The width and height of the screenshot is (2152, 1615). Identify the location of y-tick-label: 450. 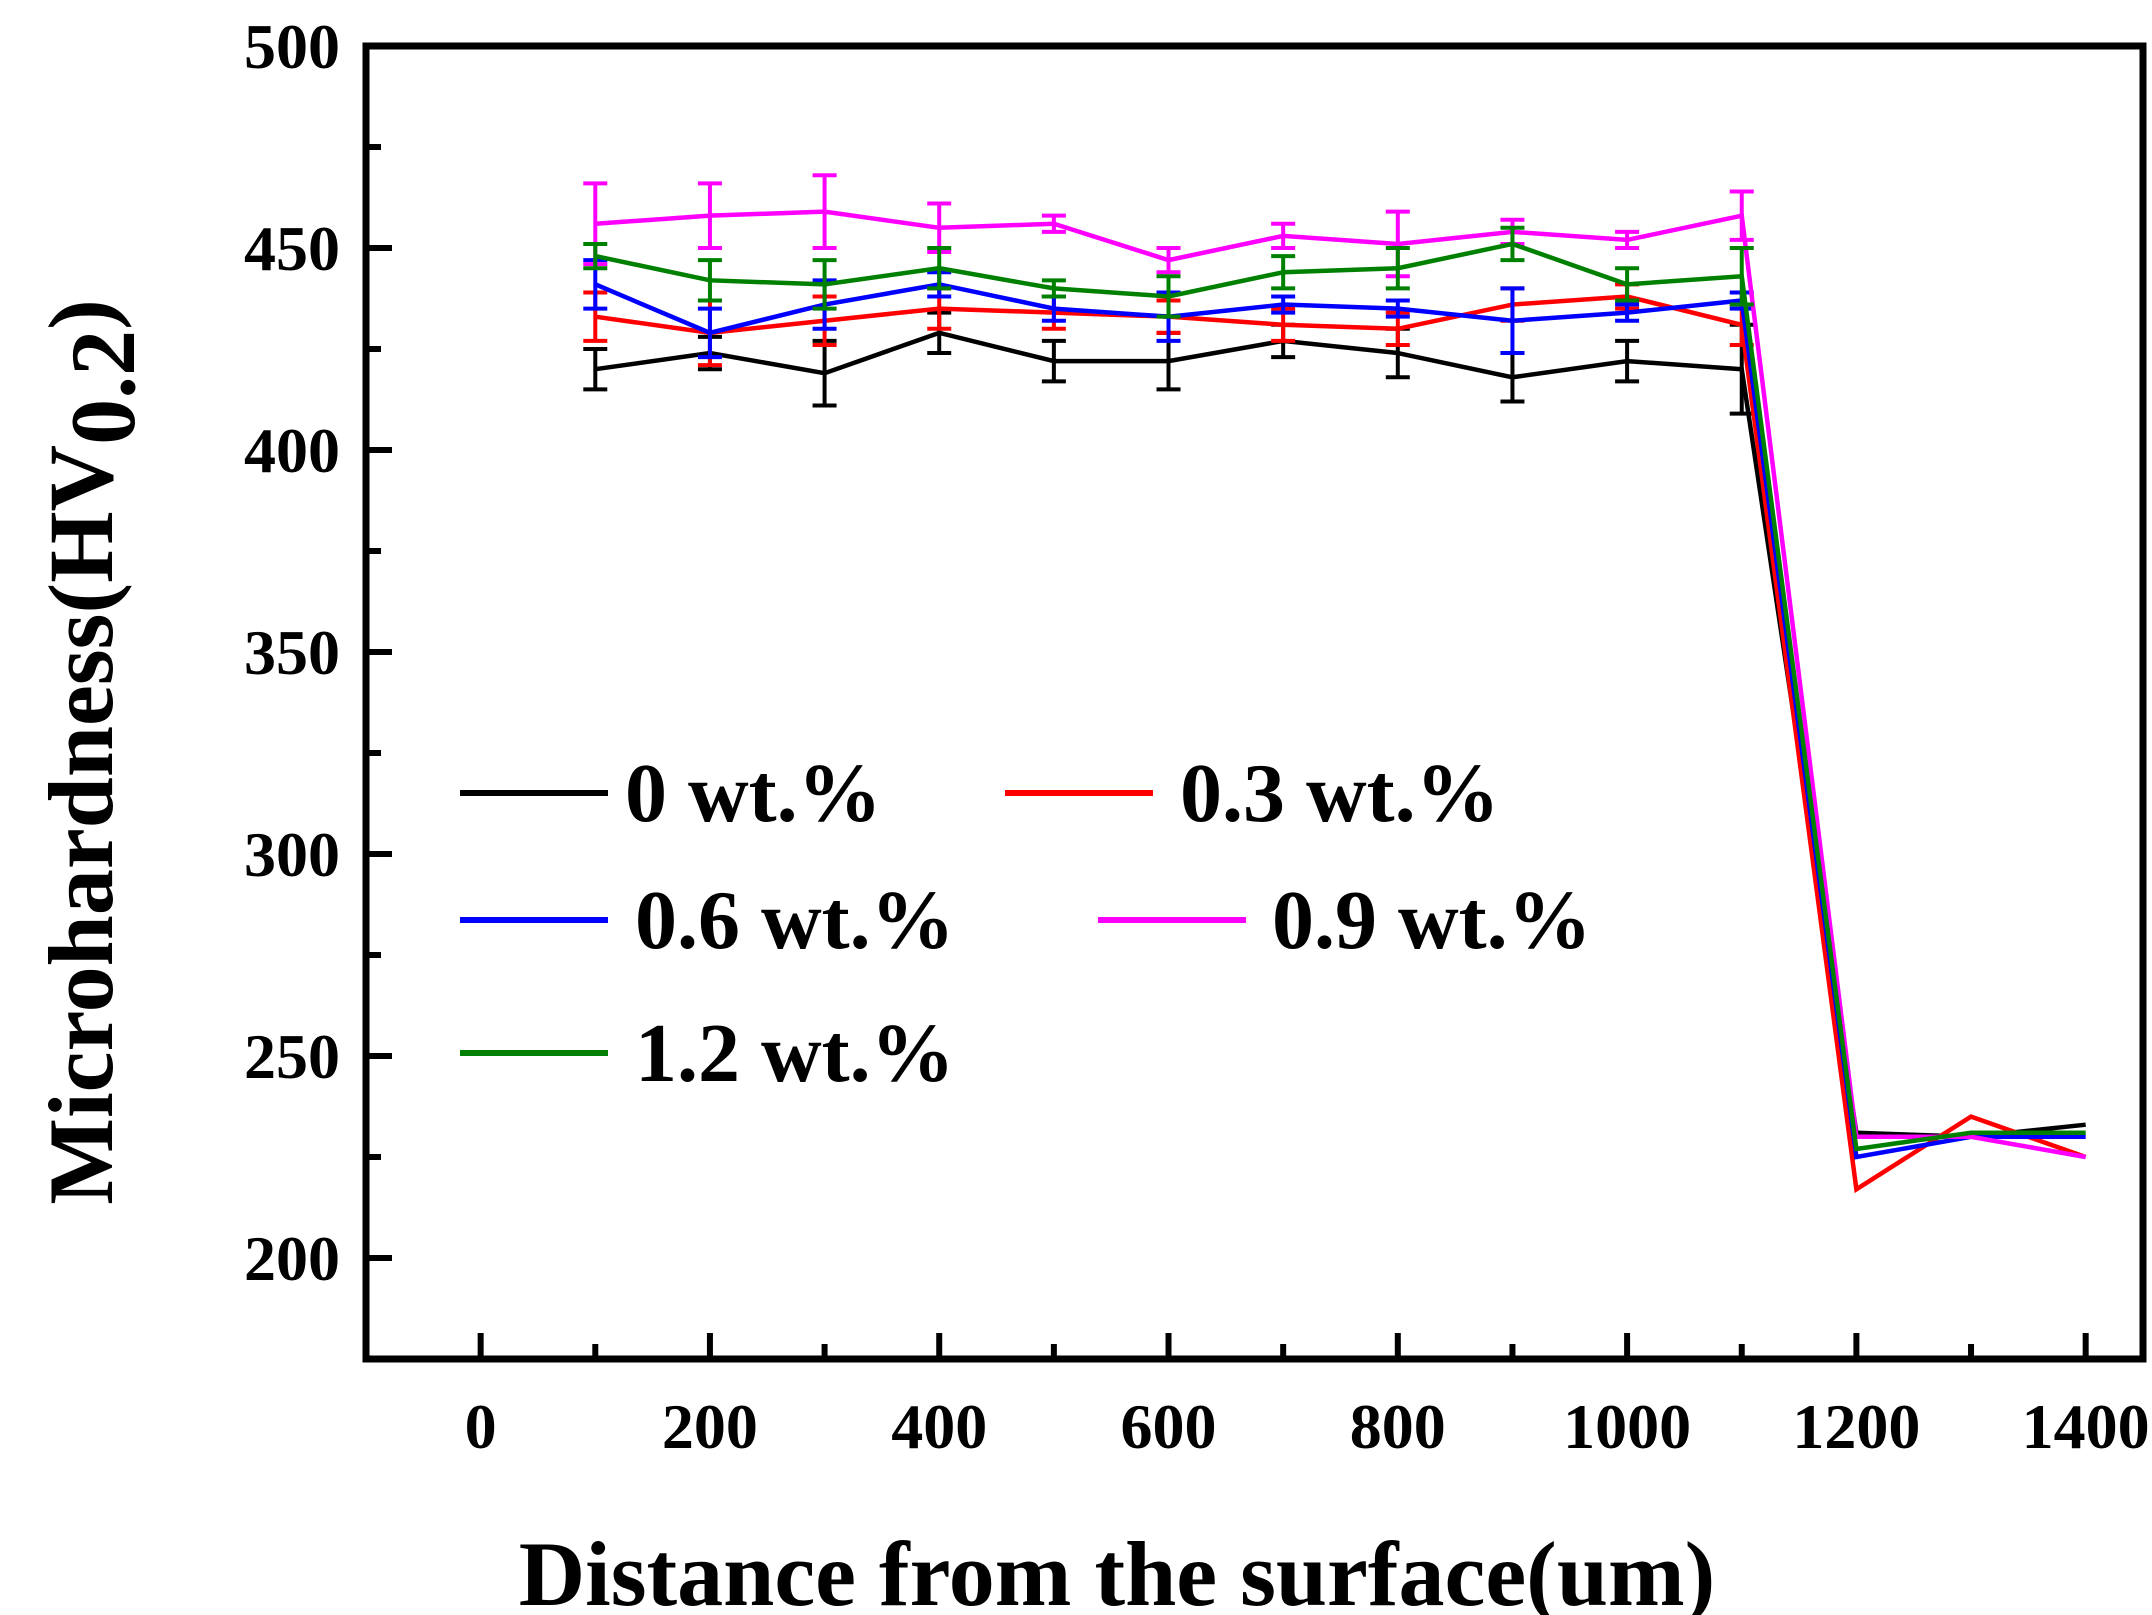
(292, 248).